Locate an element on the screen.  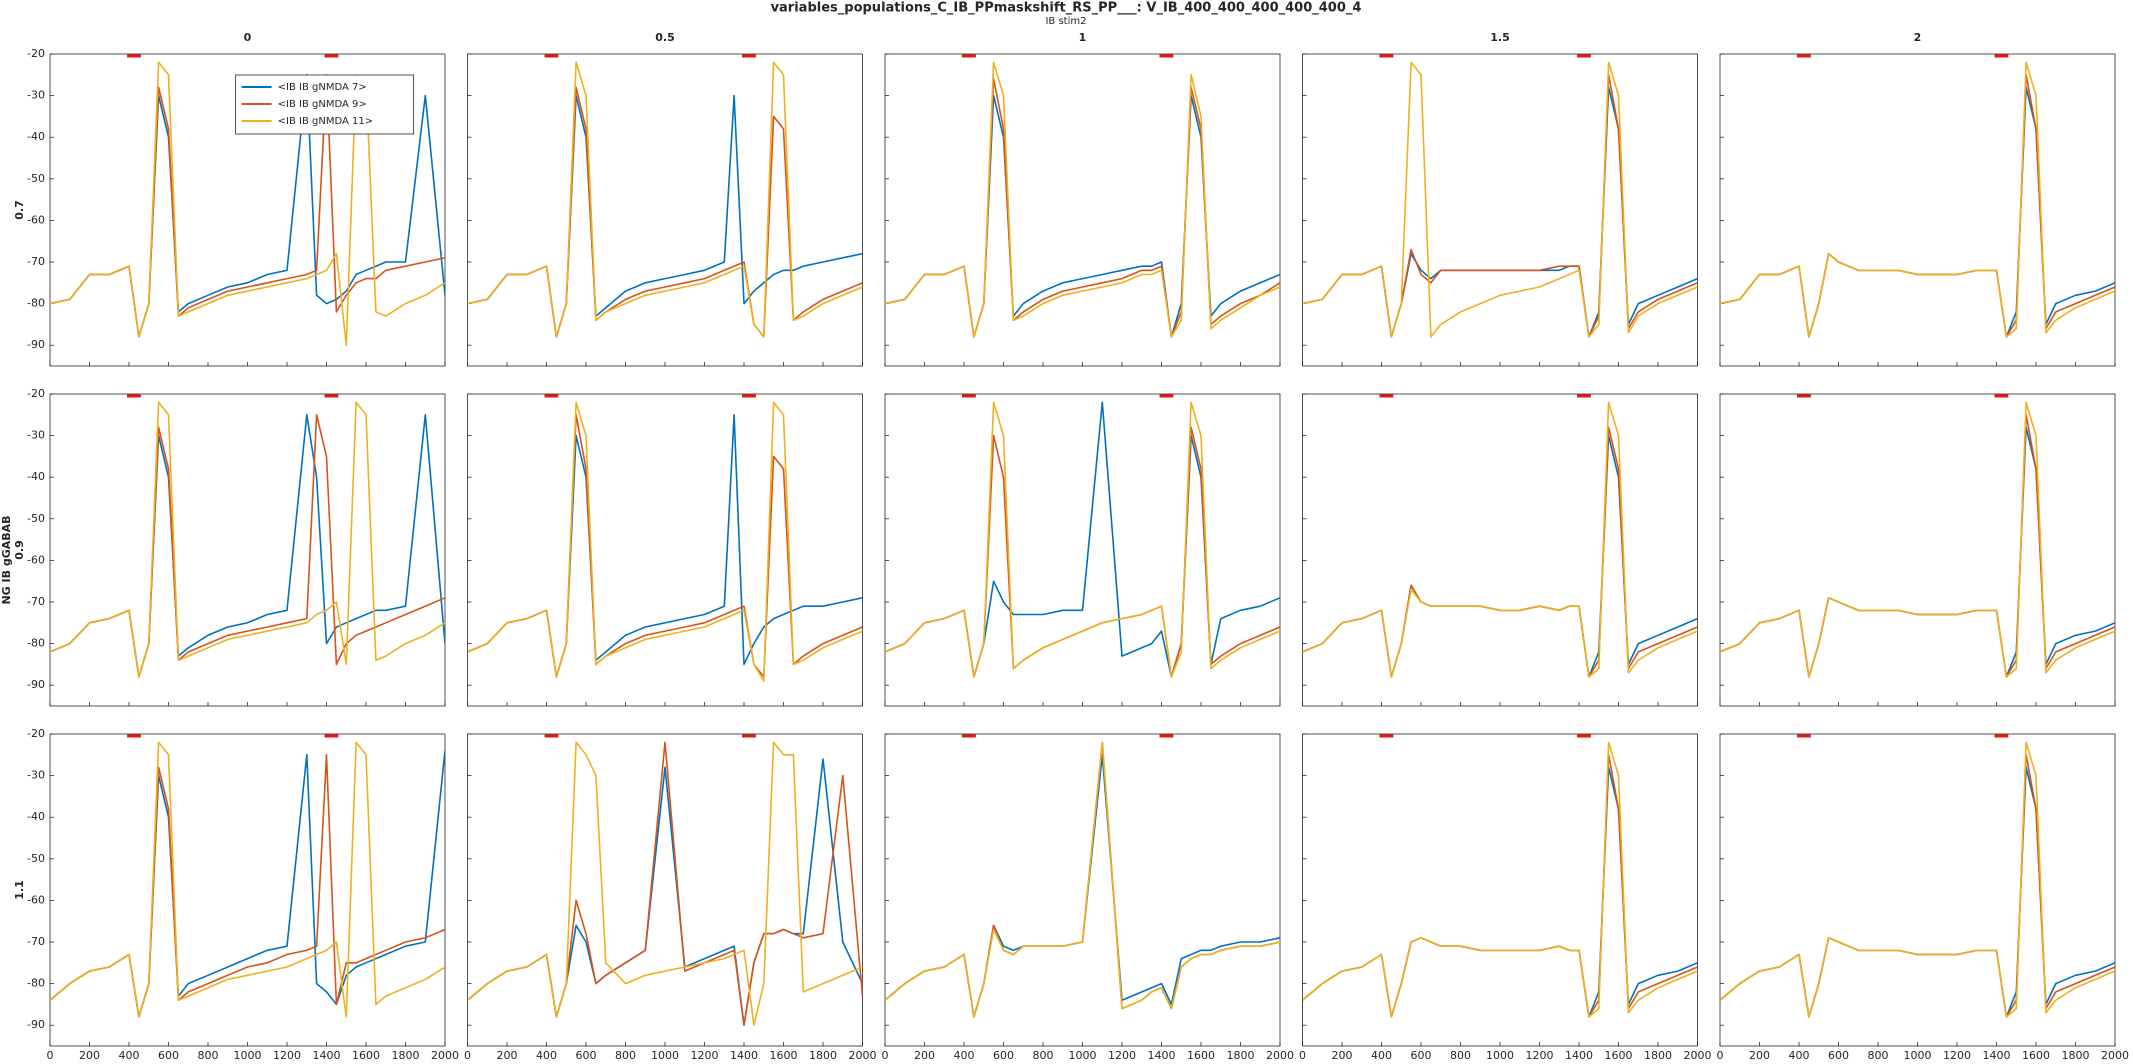
legend-label: <IB IB gNMDA 11> is located at coordinates (325, 121).